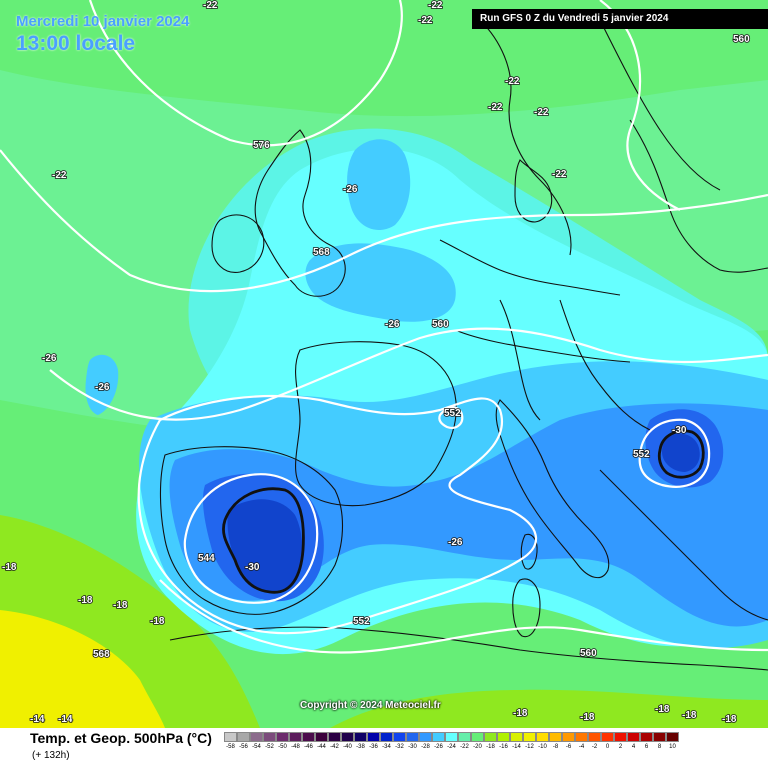  Describe the element at coordinates (646, 747) in the screenshot. I see `scale-value-label: 6` at that location.